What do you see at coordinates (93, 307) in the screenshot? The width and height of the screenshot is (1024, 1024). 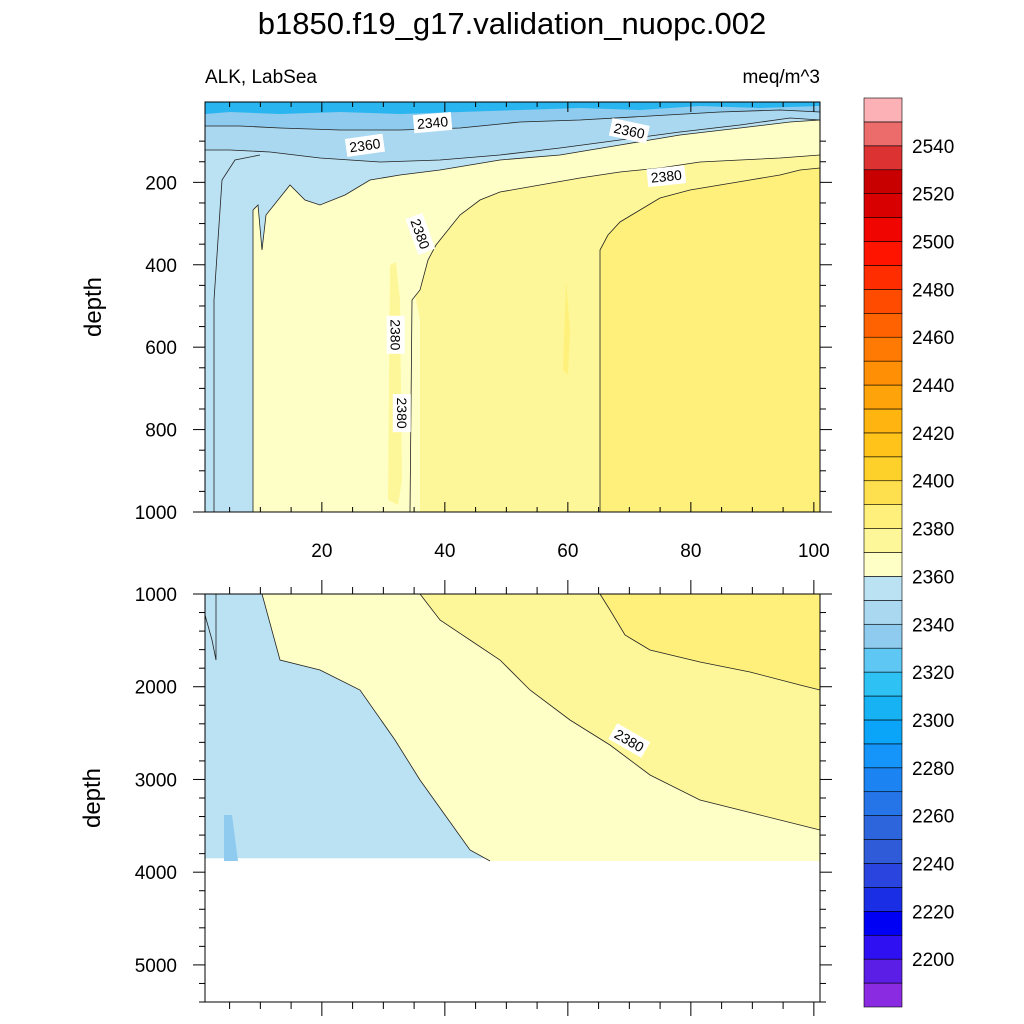 I see `upper-ylabel: depth` at bounding box center [93, 307].